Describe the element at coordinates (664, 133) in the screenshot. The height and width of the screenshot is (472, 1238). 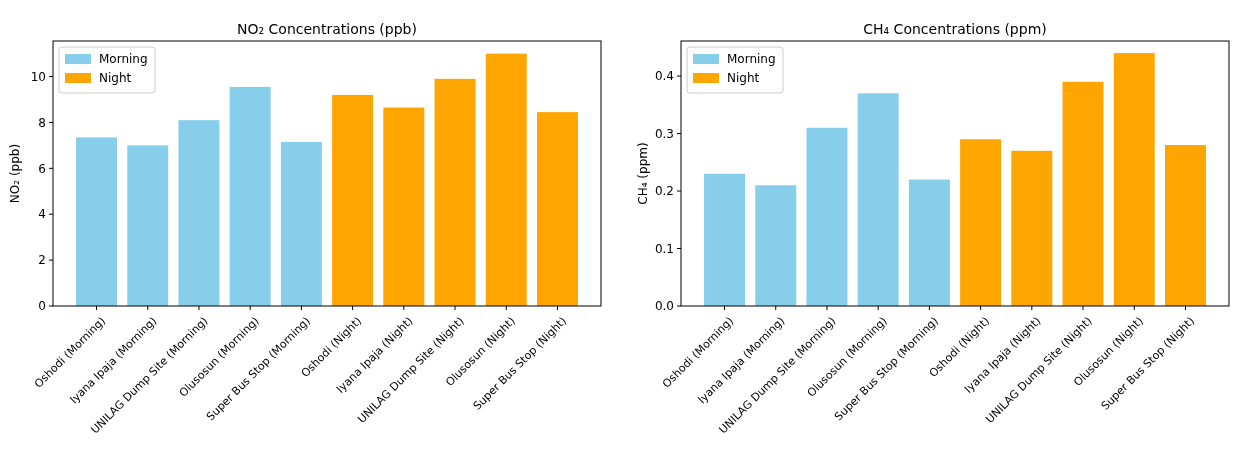
I see `y-tick-label: 0.3` at that location.